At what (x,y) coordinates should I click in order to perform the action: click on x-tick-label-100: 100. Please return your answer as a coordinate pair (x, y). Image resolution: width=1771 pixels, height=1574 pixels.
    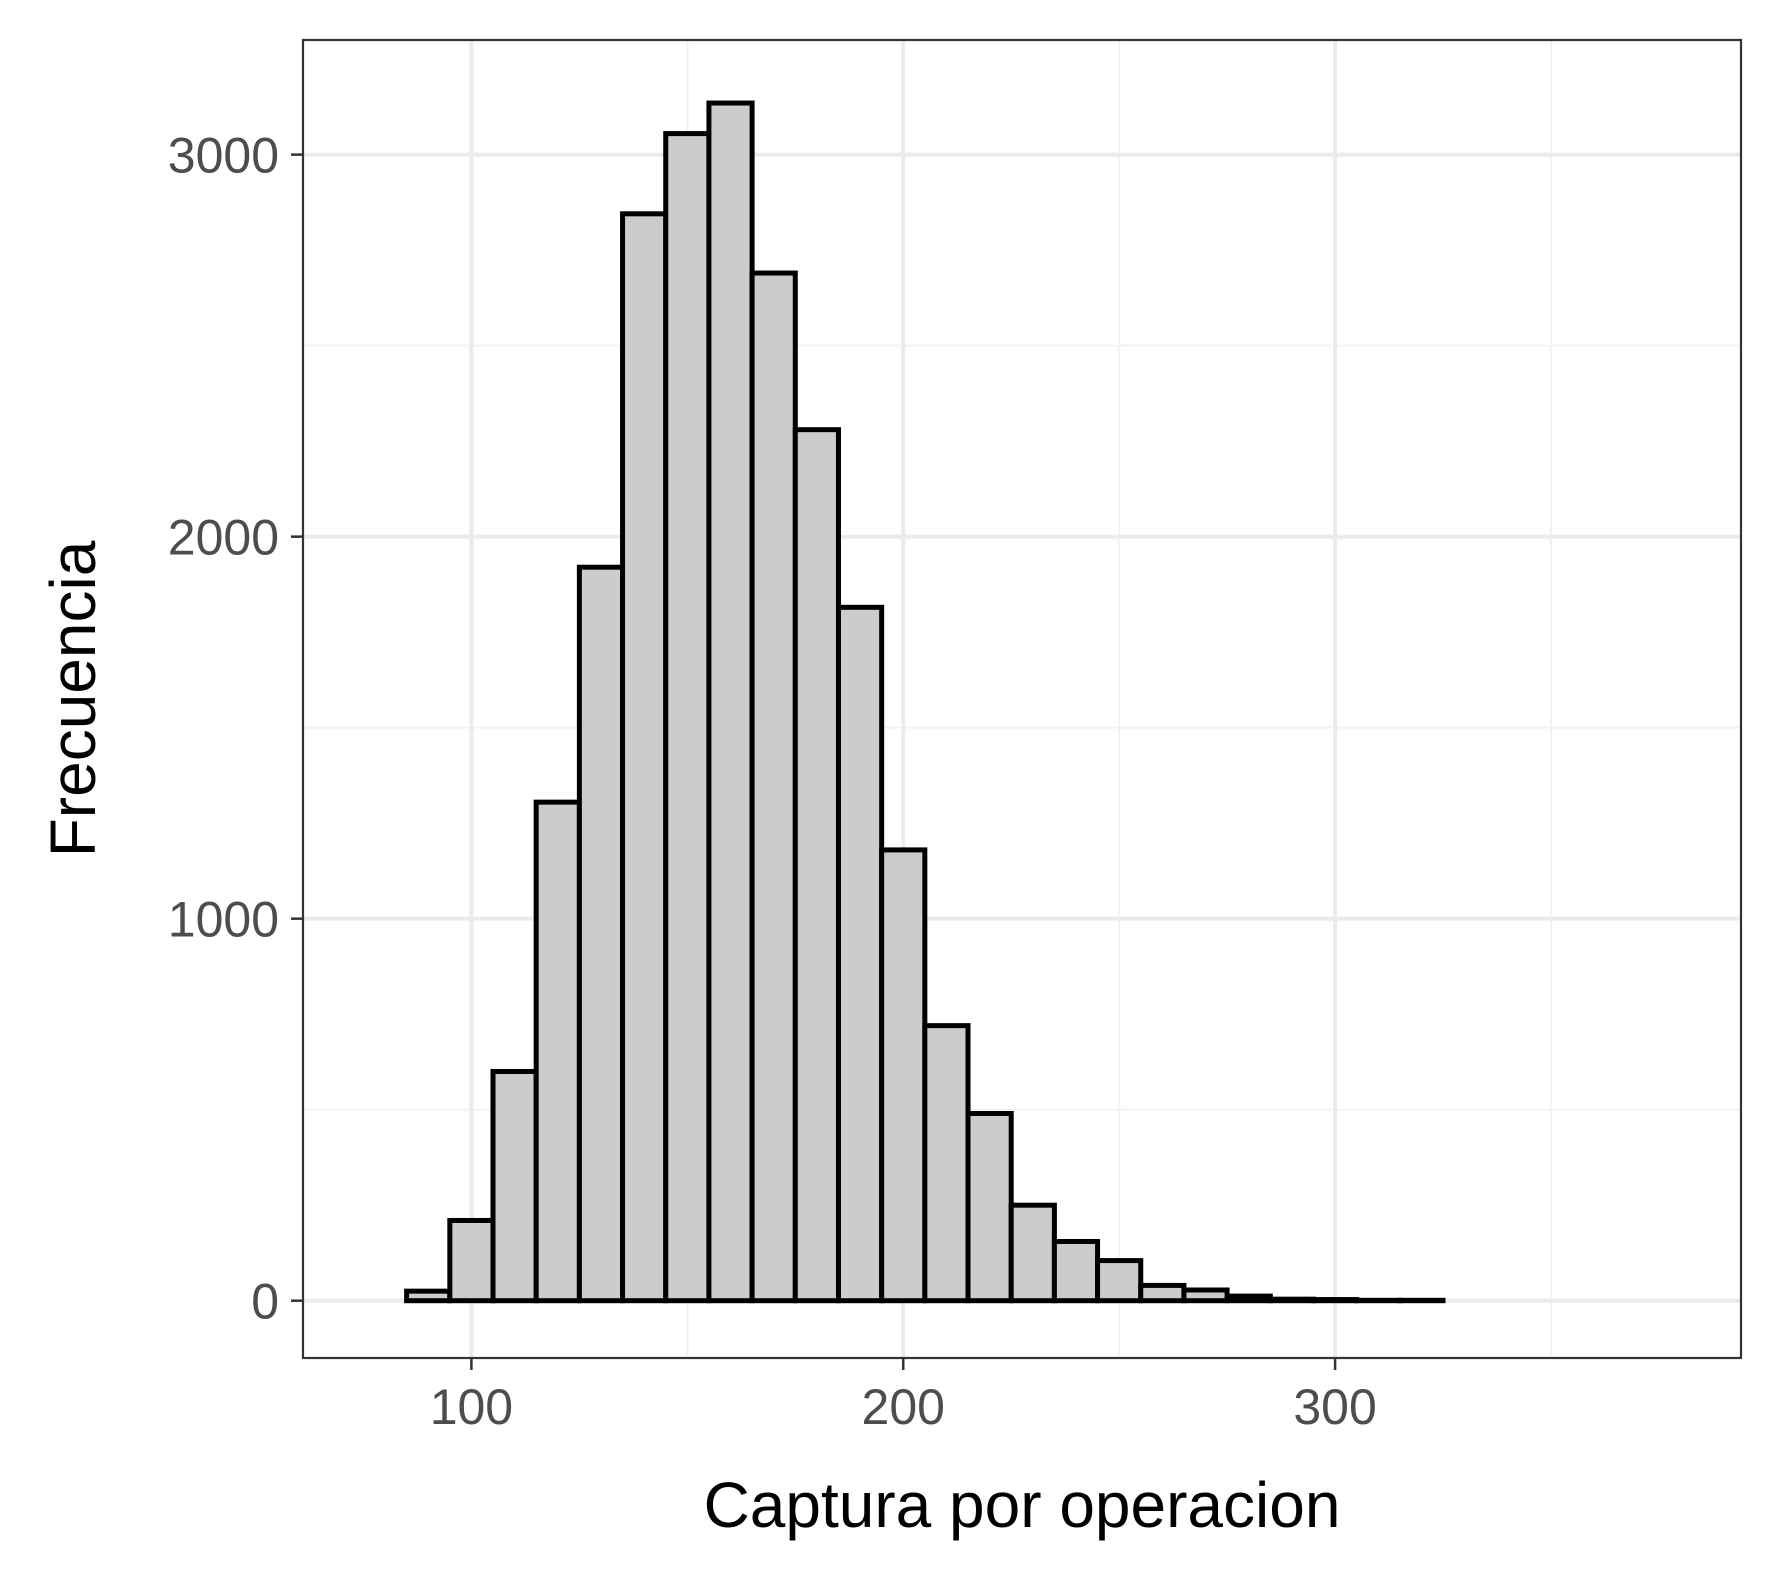
    Looking at the image, I should click on (471, 1407).